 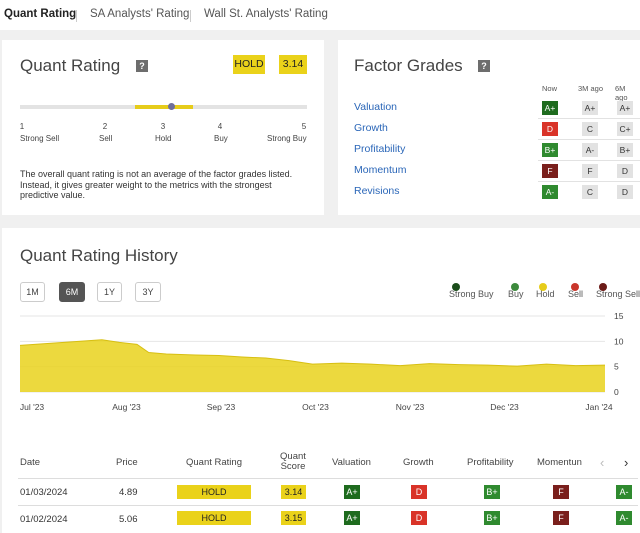 What do you see at coordinates (550, 108) in the screenshot?
I see `grade-now: A+` at bounding box center [550, 108].